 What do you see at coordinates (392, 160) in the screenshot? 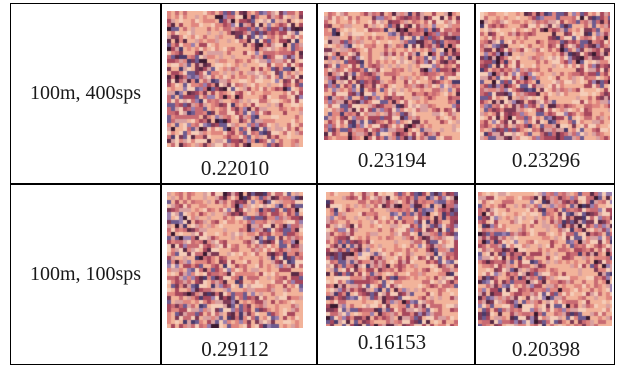
I see `cell-value: 0.23194` at bounding box center [392, 160].